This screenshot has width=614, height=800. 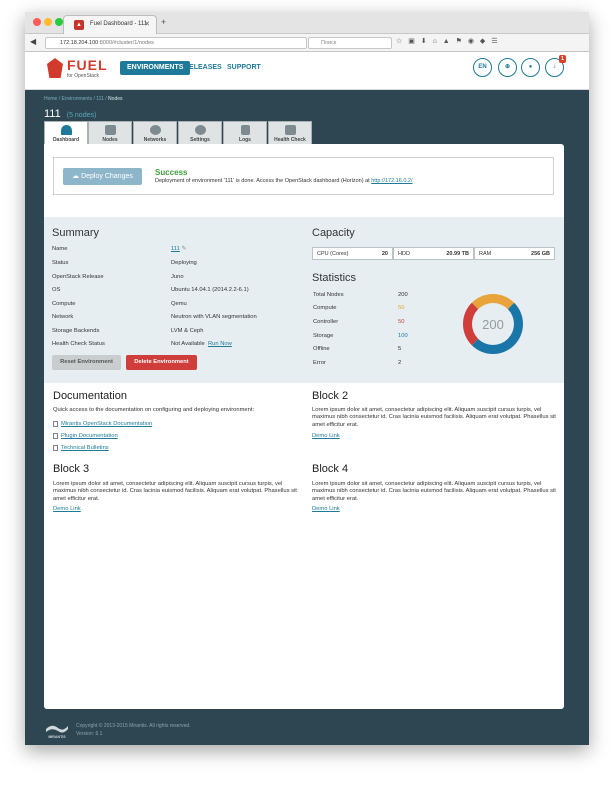 What do you see at coordinates (562, 59) in the screenshot?
I see `notifications-badge: 1` at bounding box center [562, 59].